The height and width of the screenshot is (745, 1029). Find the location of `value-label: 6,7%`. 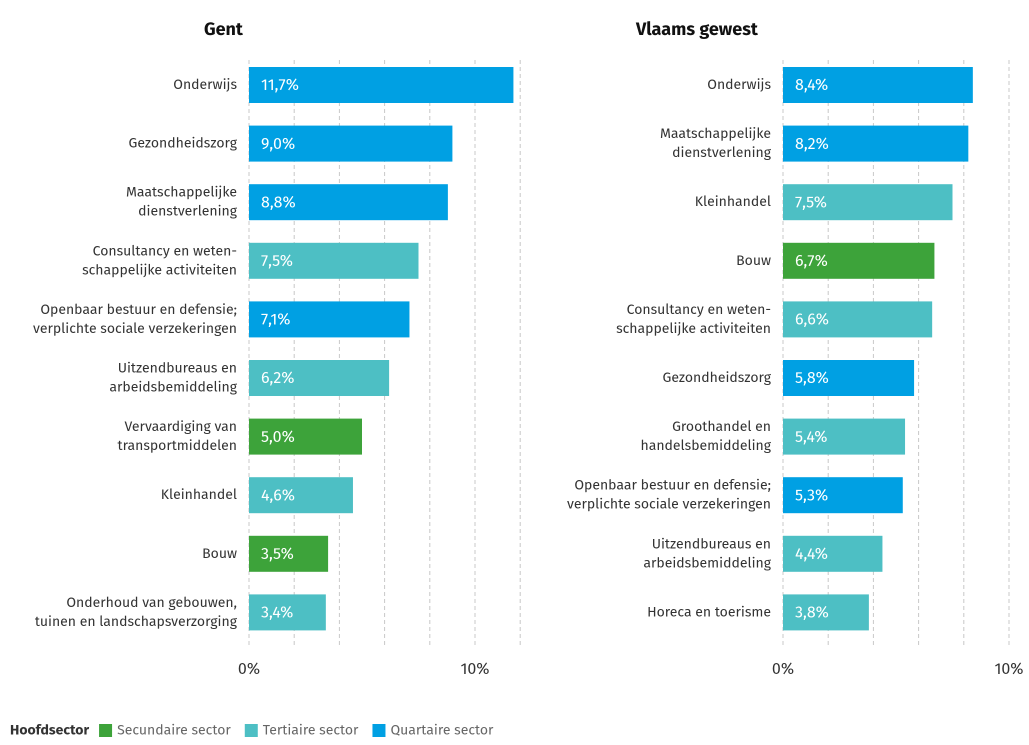

value-label: 6,7% is located at coordinates (811, 261).